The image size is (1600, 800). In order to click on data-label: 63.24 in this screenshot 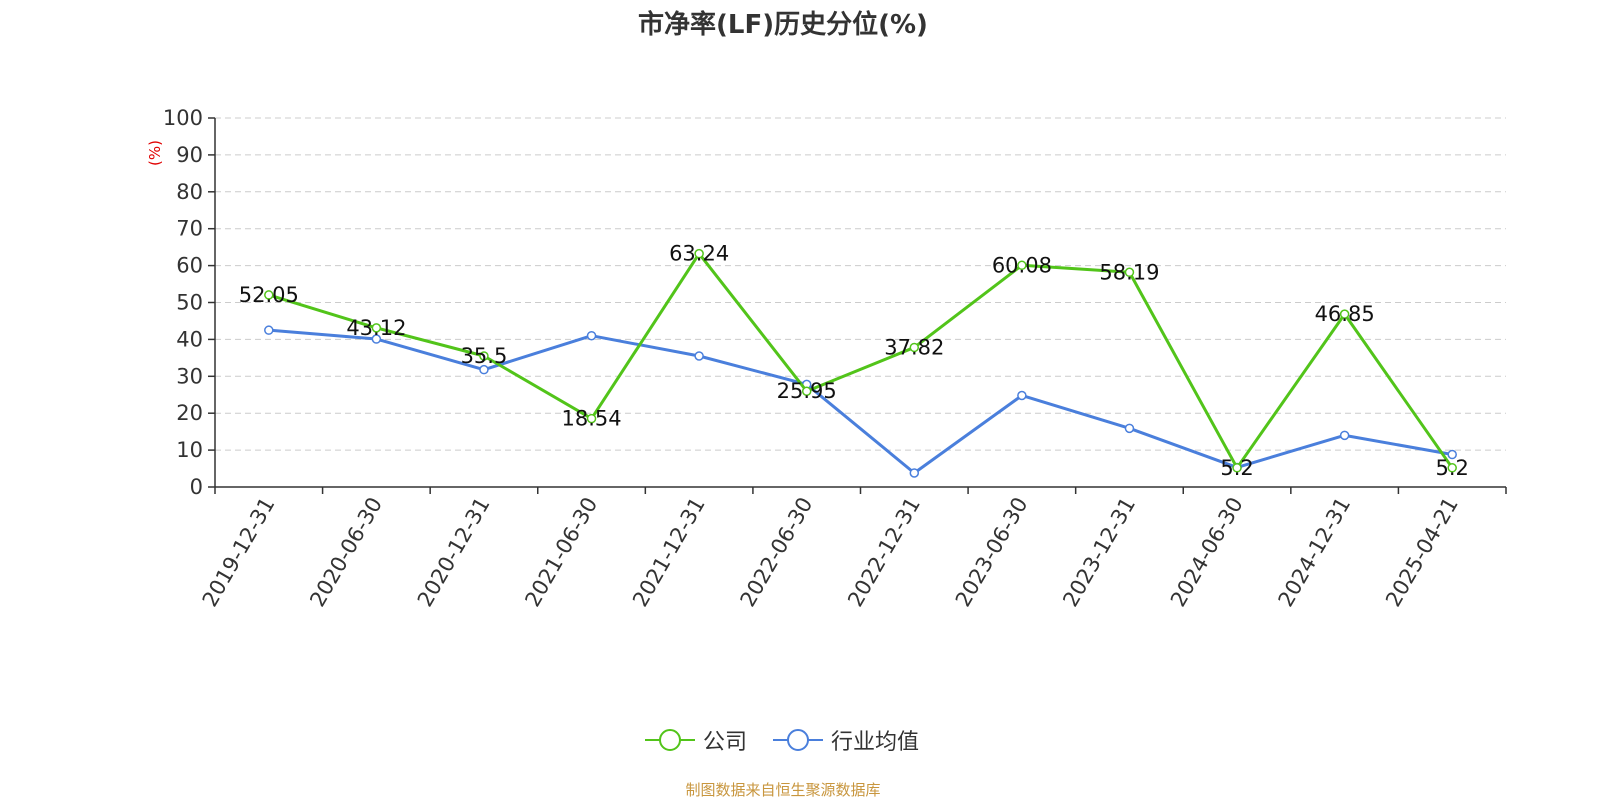, I will do `click(699, 254)`.